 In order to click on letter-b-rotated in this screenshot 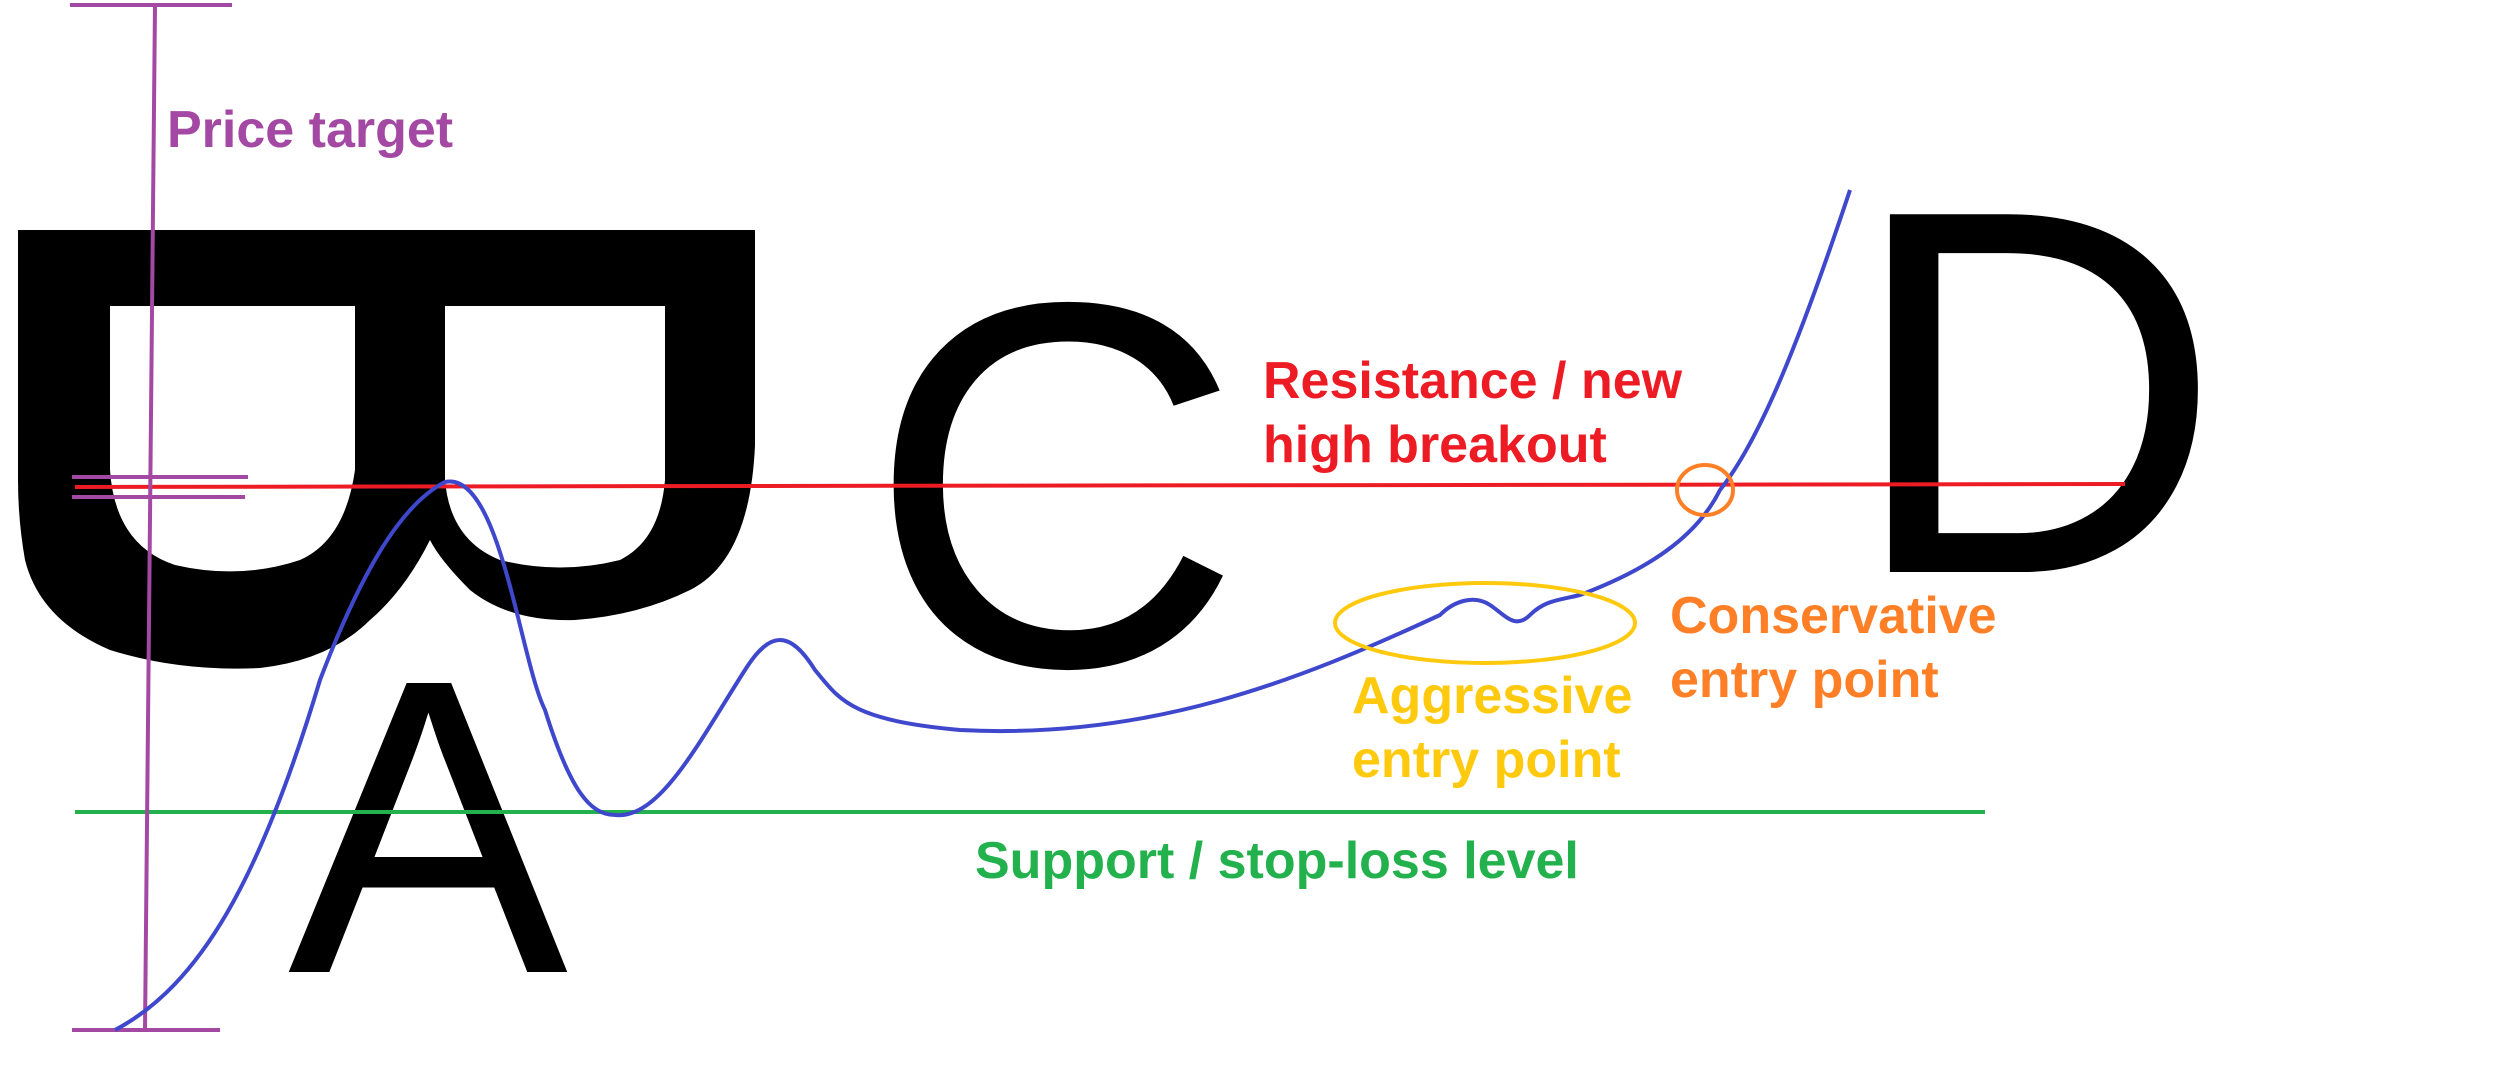, I will do `click(386, 449)`.